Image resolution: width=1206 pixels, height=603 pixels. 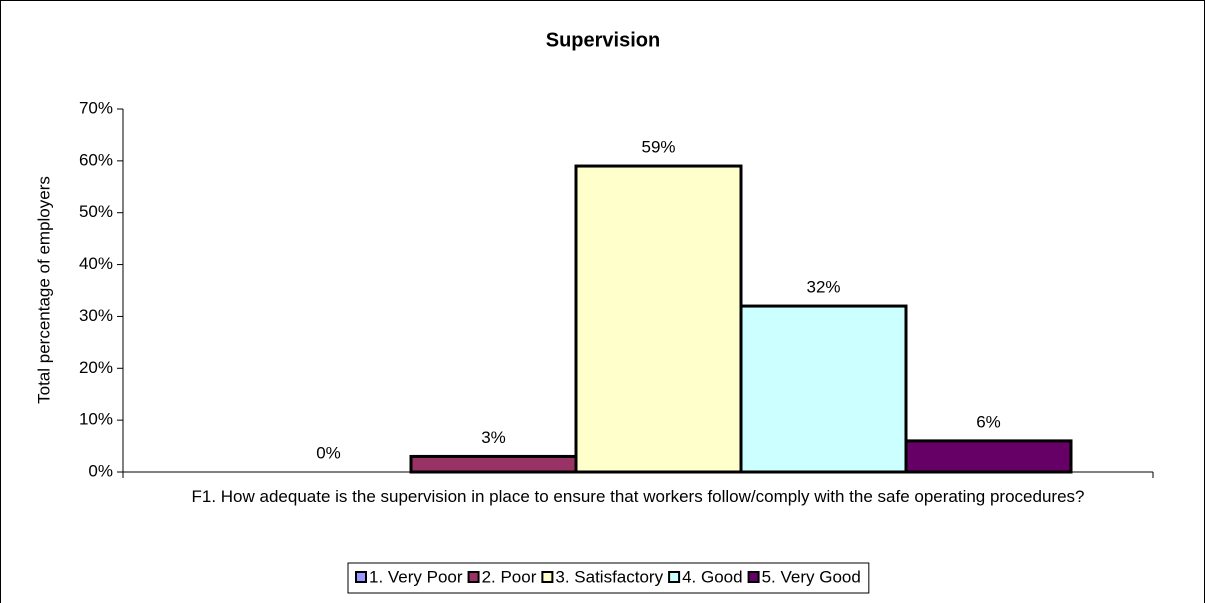 I want to click on data-label: 0%, so click(x=328, y=452).